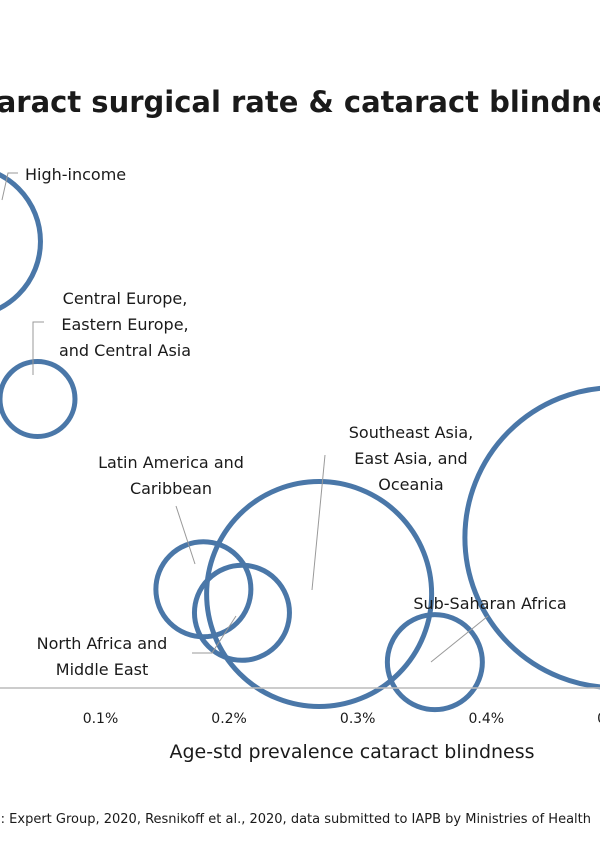 This screenshot has height=848, width=600. Describe the element at coordinates (351, 752) in the screenshot. I see `x-axis-label: Age-std prevalence cataract blindness` at that location.